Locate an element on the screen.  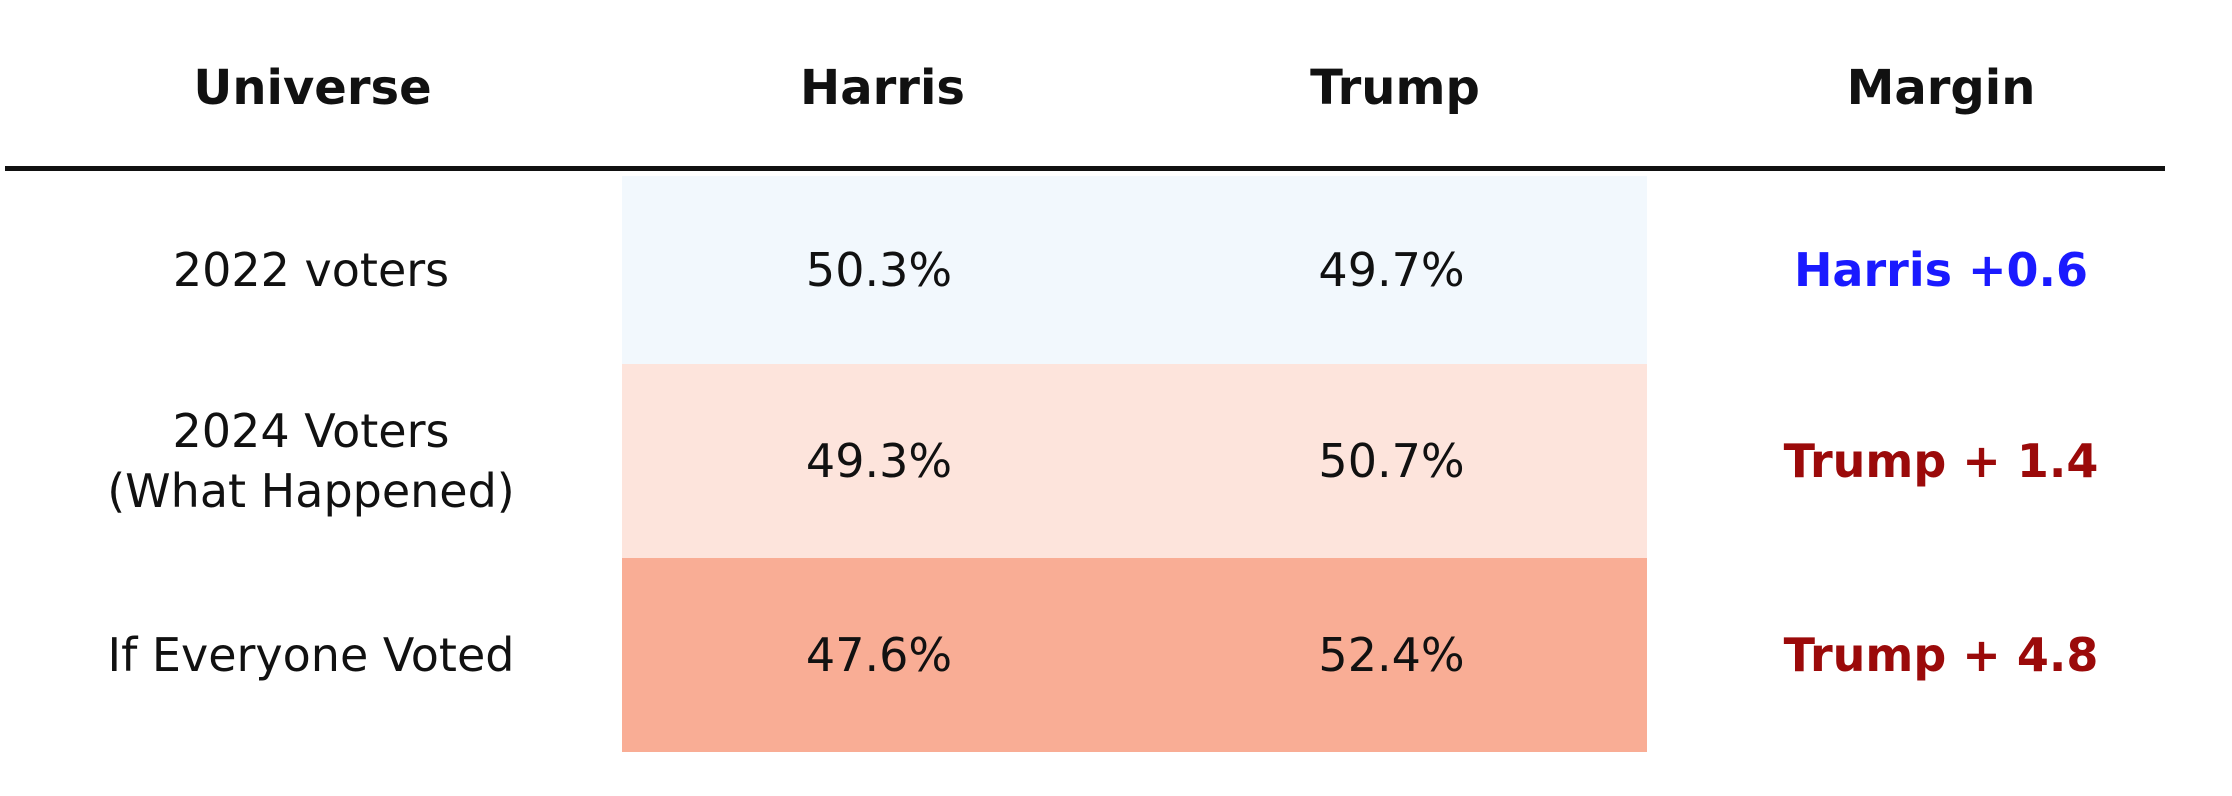
harris-cell: 50.3% is located at coordinates (879, 270).